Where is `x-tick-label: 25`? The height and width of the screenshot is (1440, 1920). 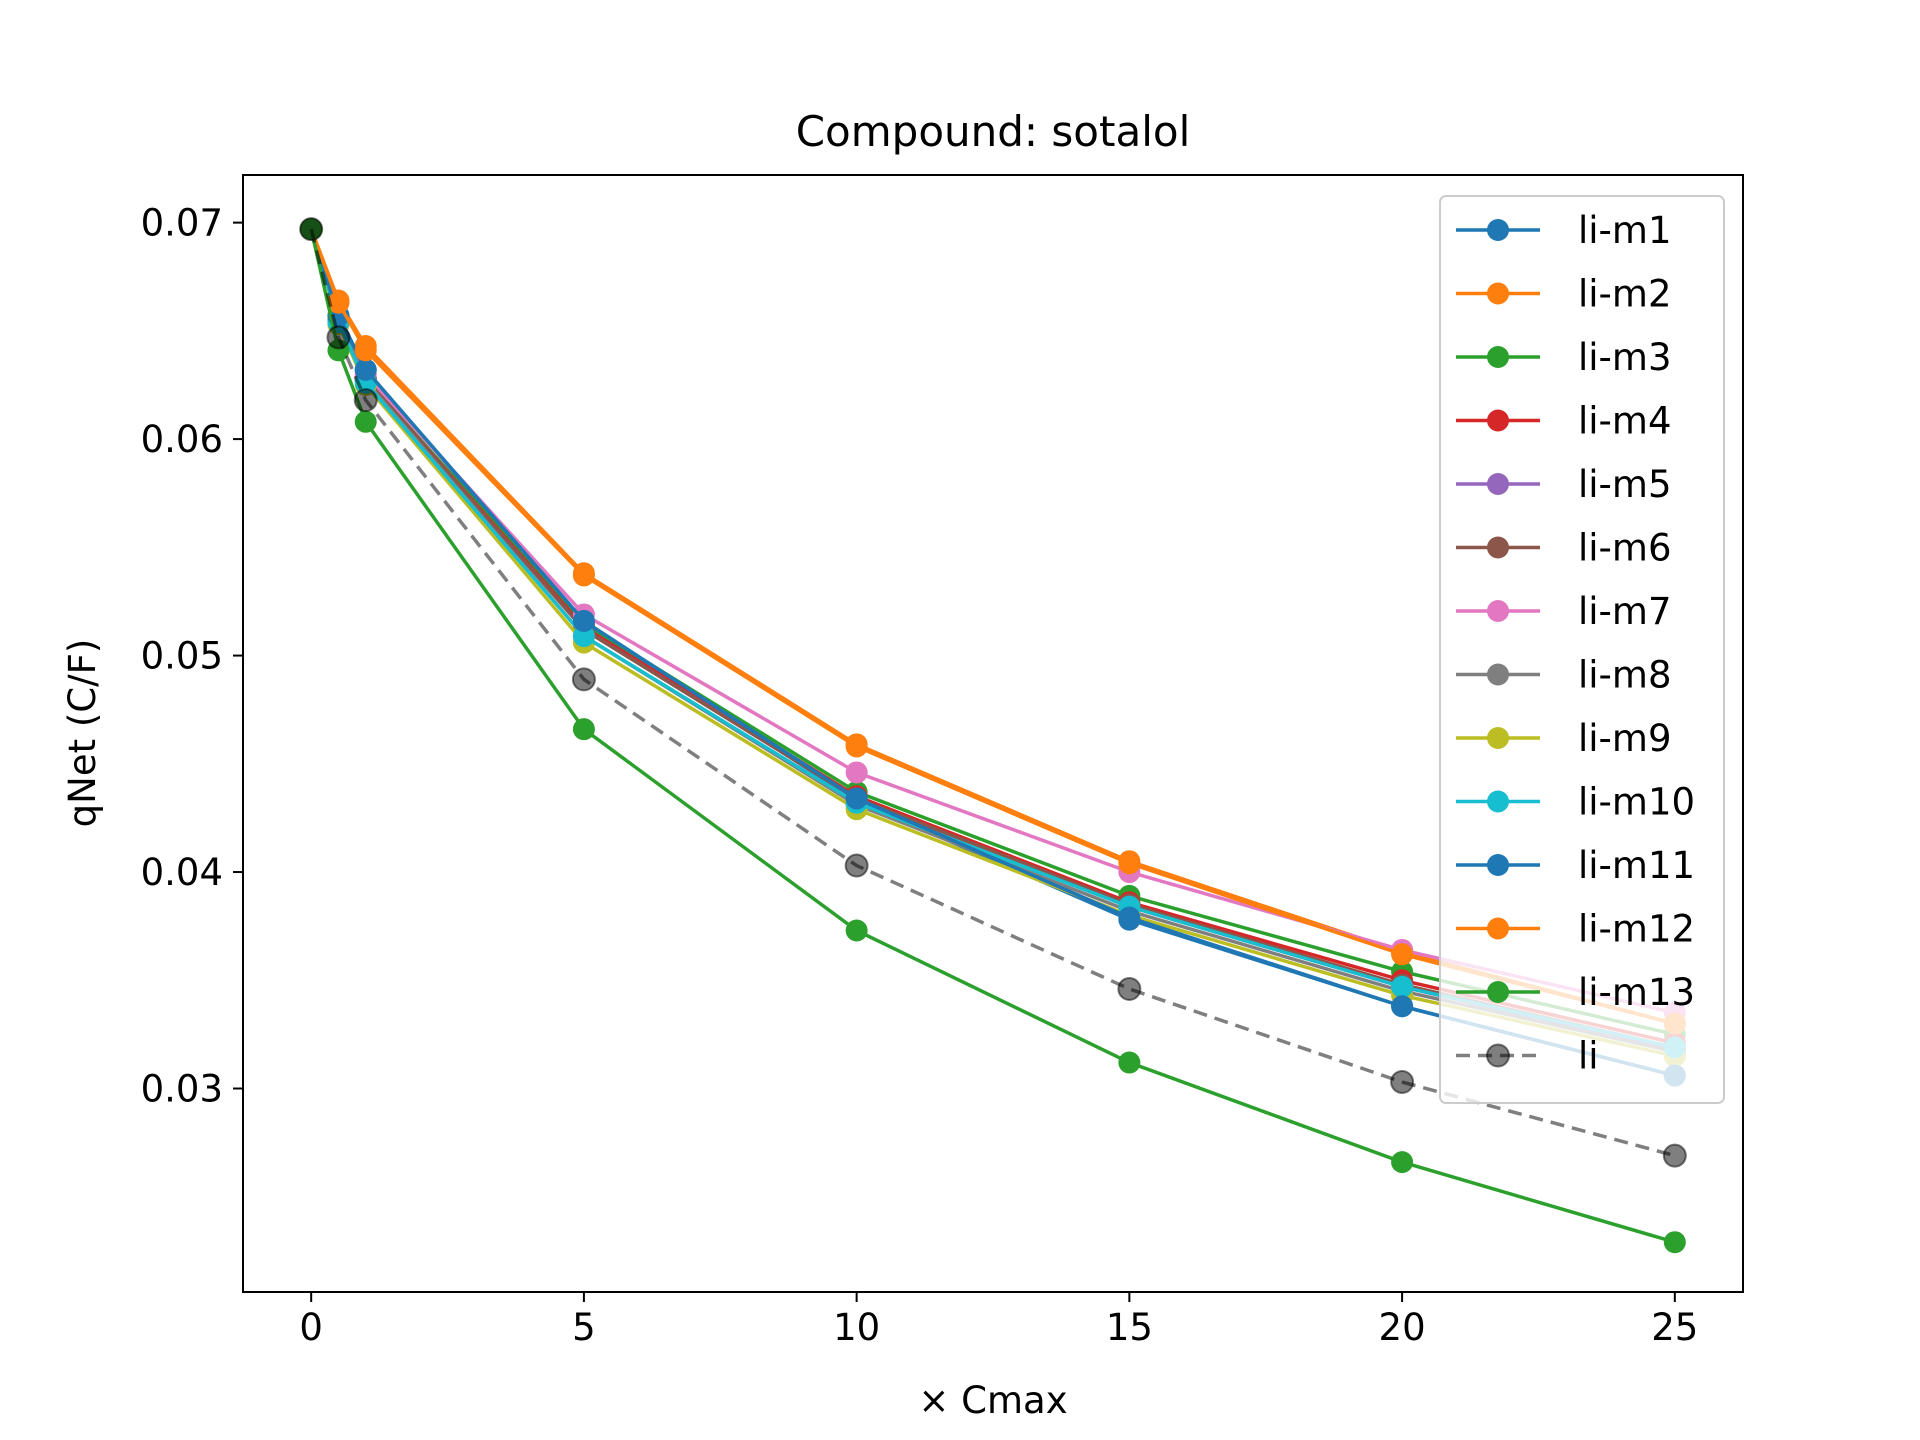
x-tick-label: 25 is located at coordinates (1674, 1327).